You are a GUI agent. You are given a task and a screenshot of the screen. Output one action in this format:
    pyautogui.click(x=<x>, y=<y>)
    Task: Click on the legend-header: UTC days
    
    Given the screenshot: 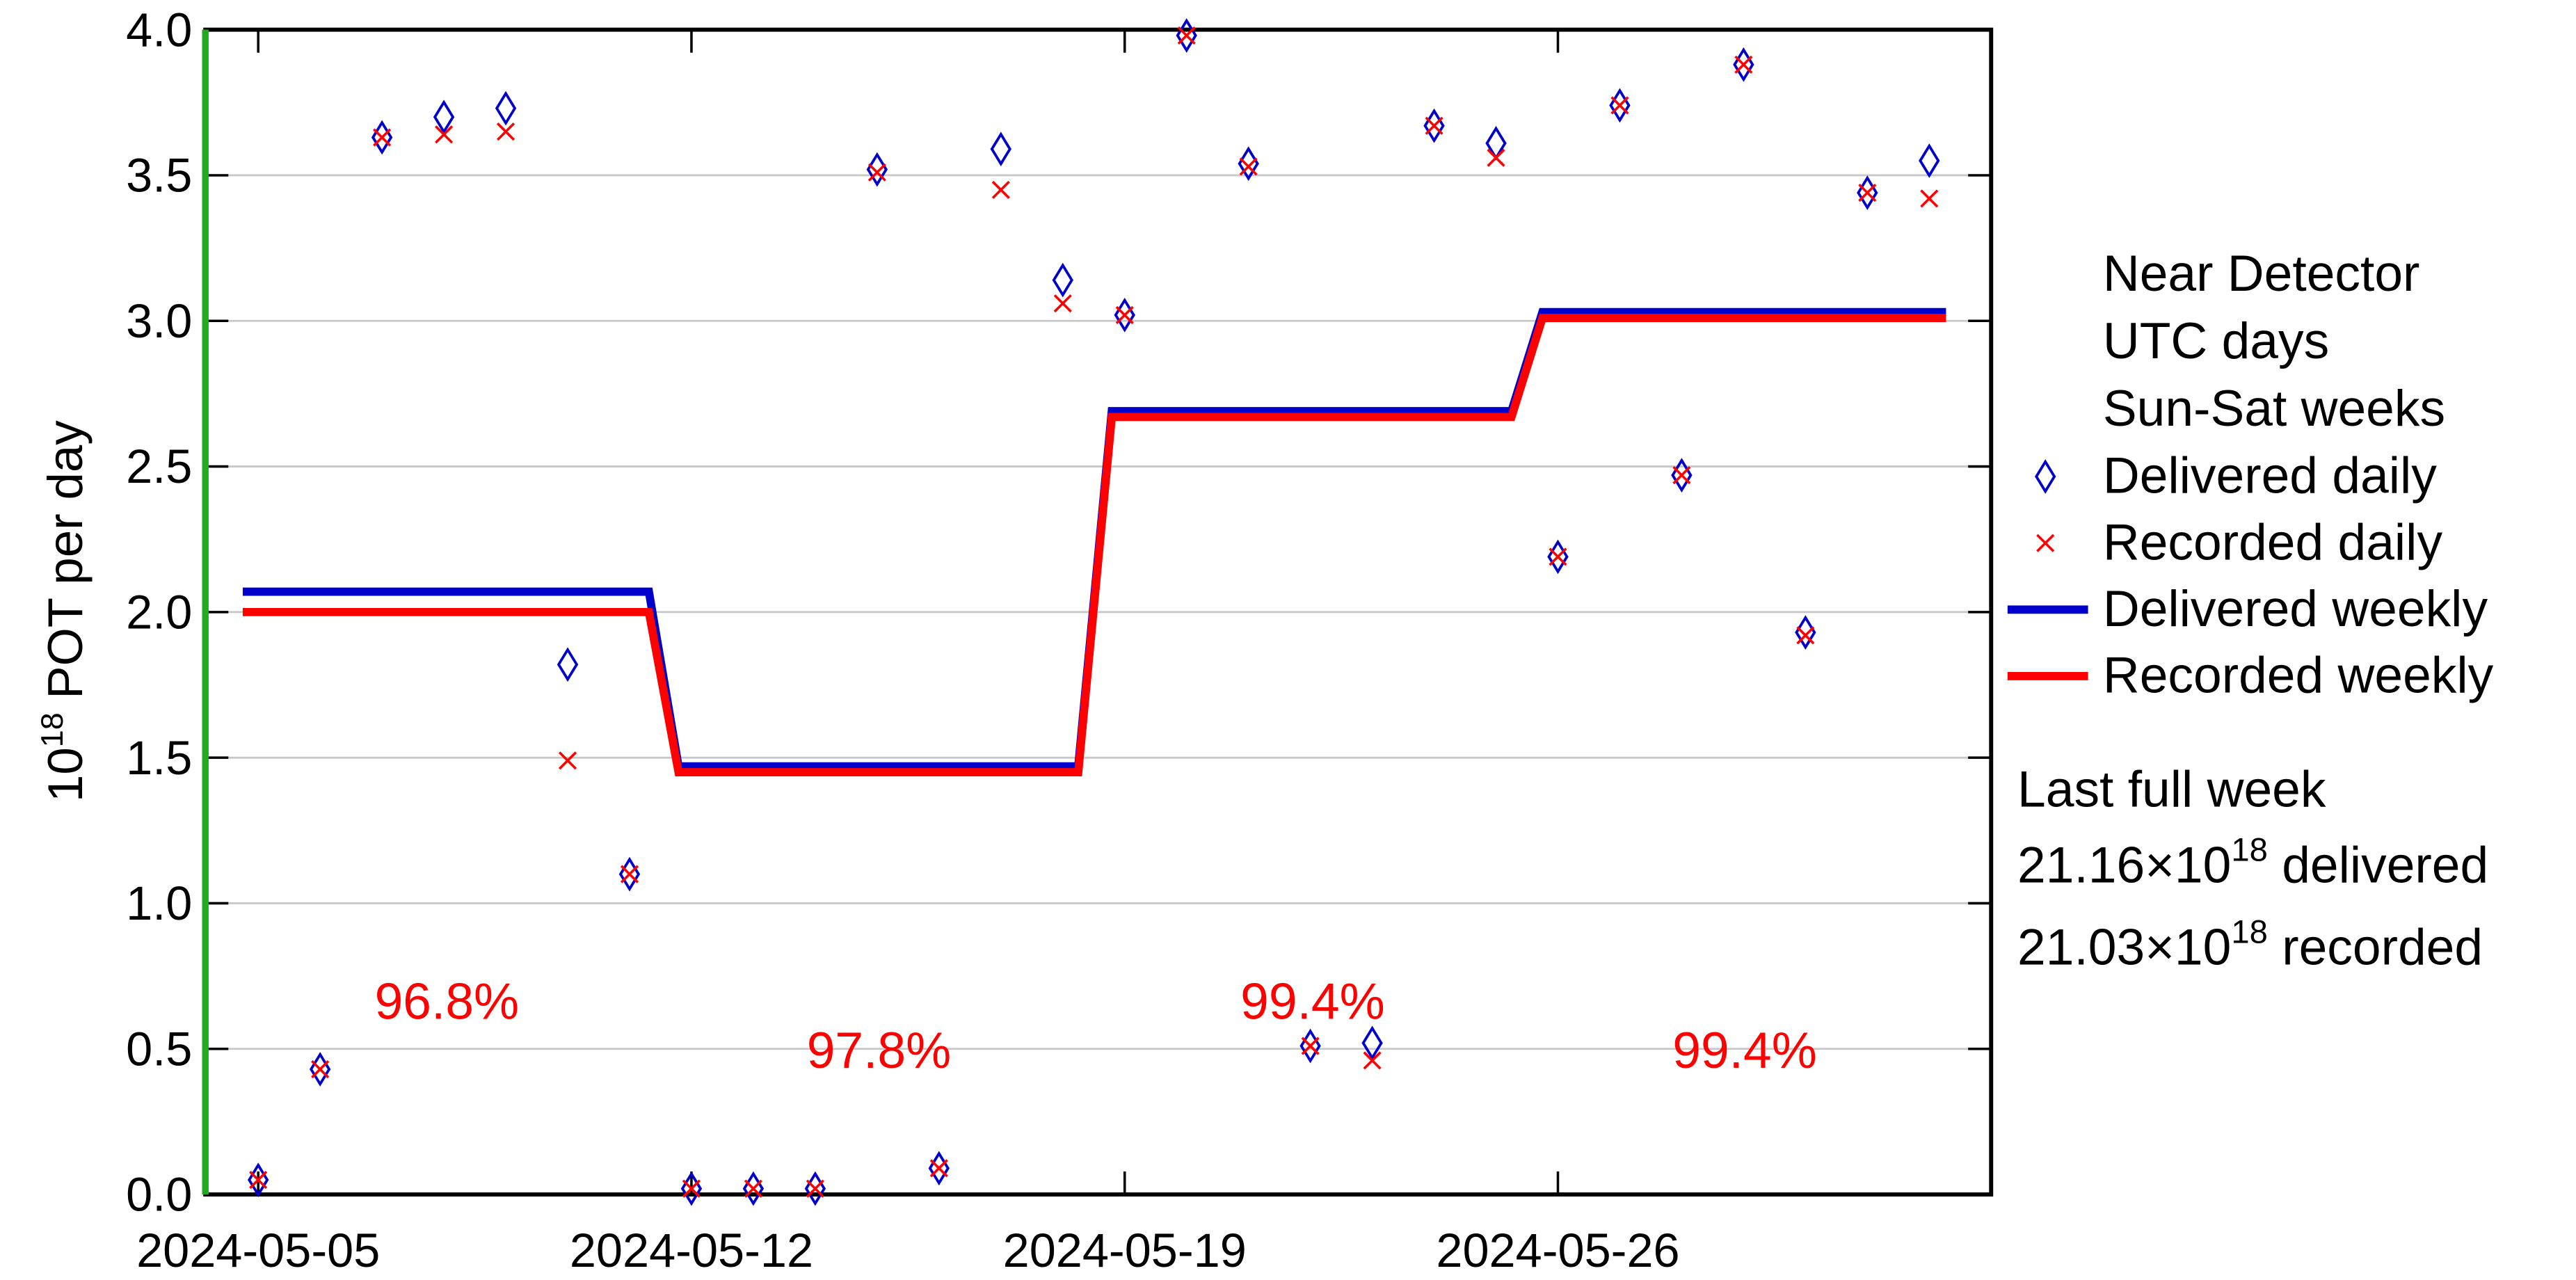 What is the action you would take?
    pyautogui.click(x=2216, y=340)
    